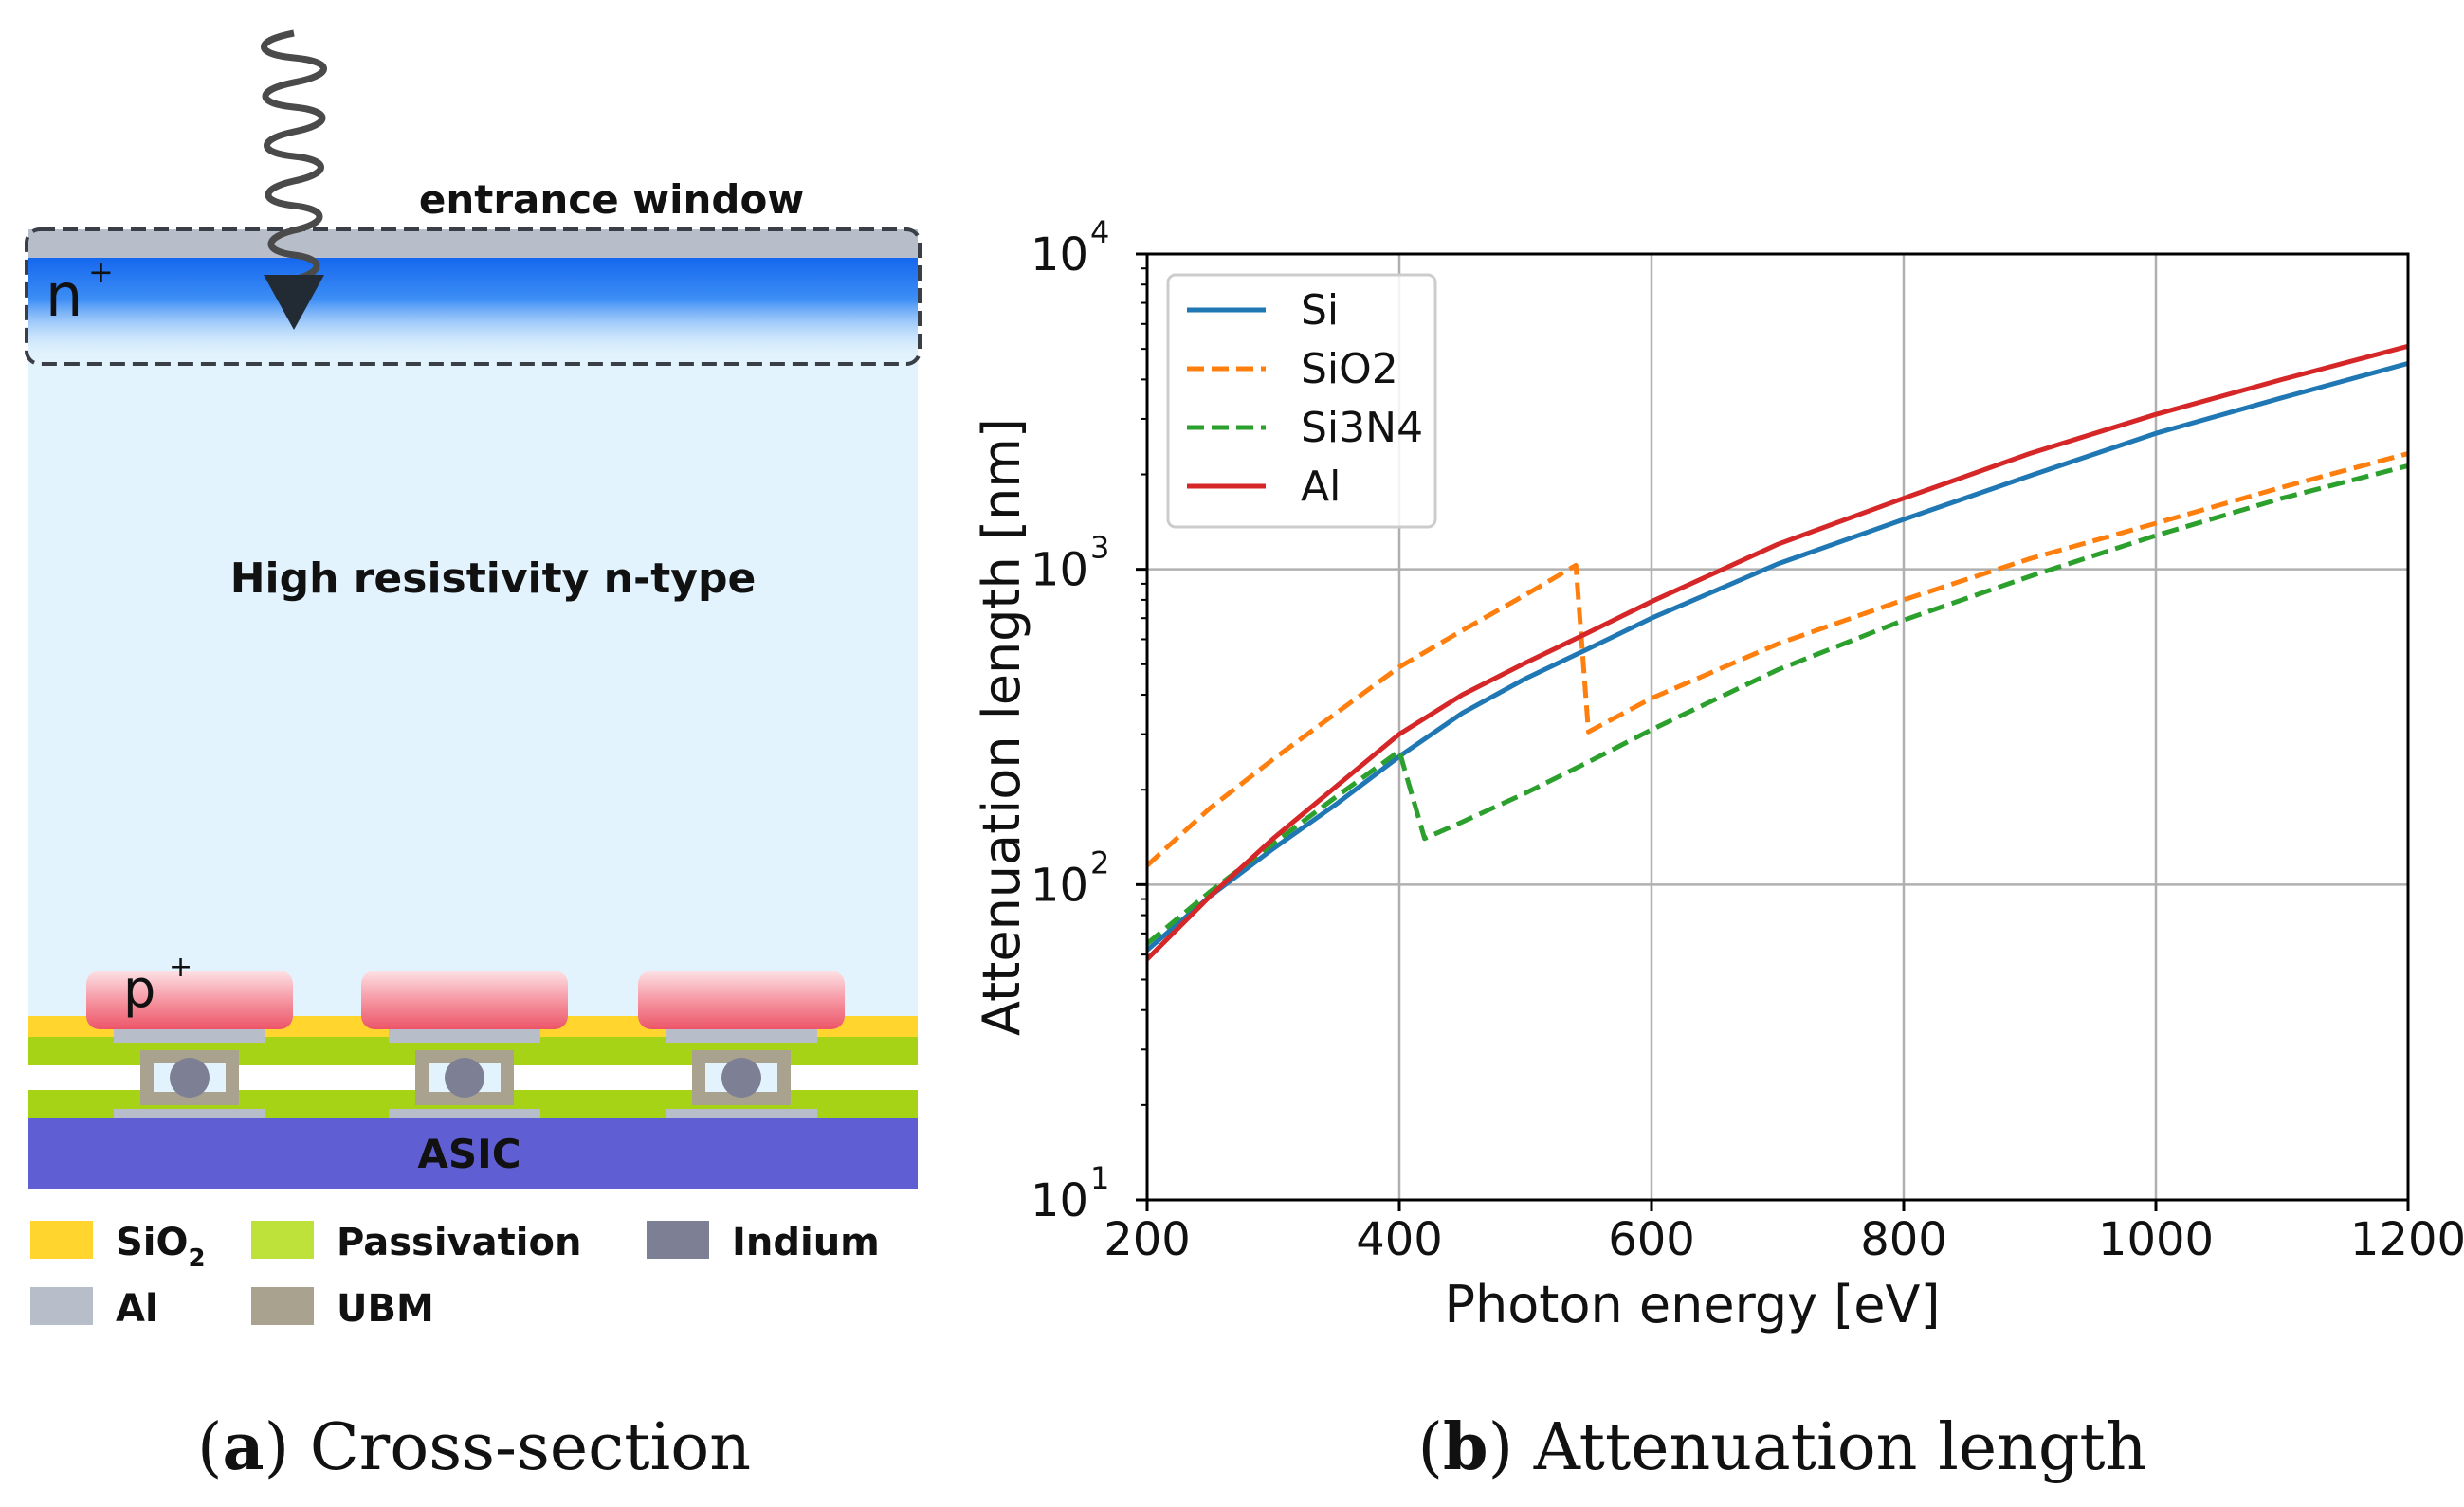 Image resolution: width=2464 pixels, height=1507 pixels. Describe the element at coordinates (1903, 1239) in the screenshot. I see `x-tick-label: 800` at that location.